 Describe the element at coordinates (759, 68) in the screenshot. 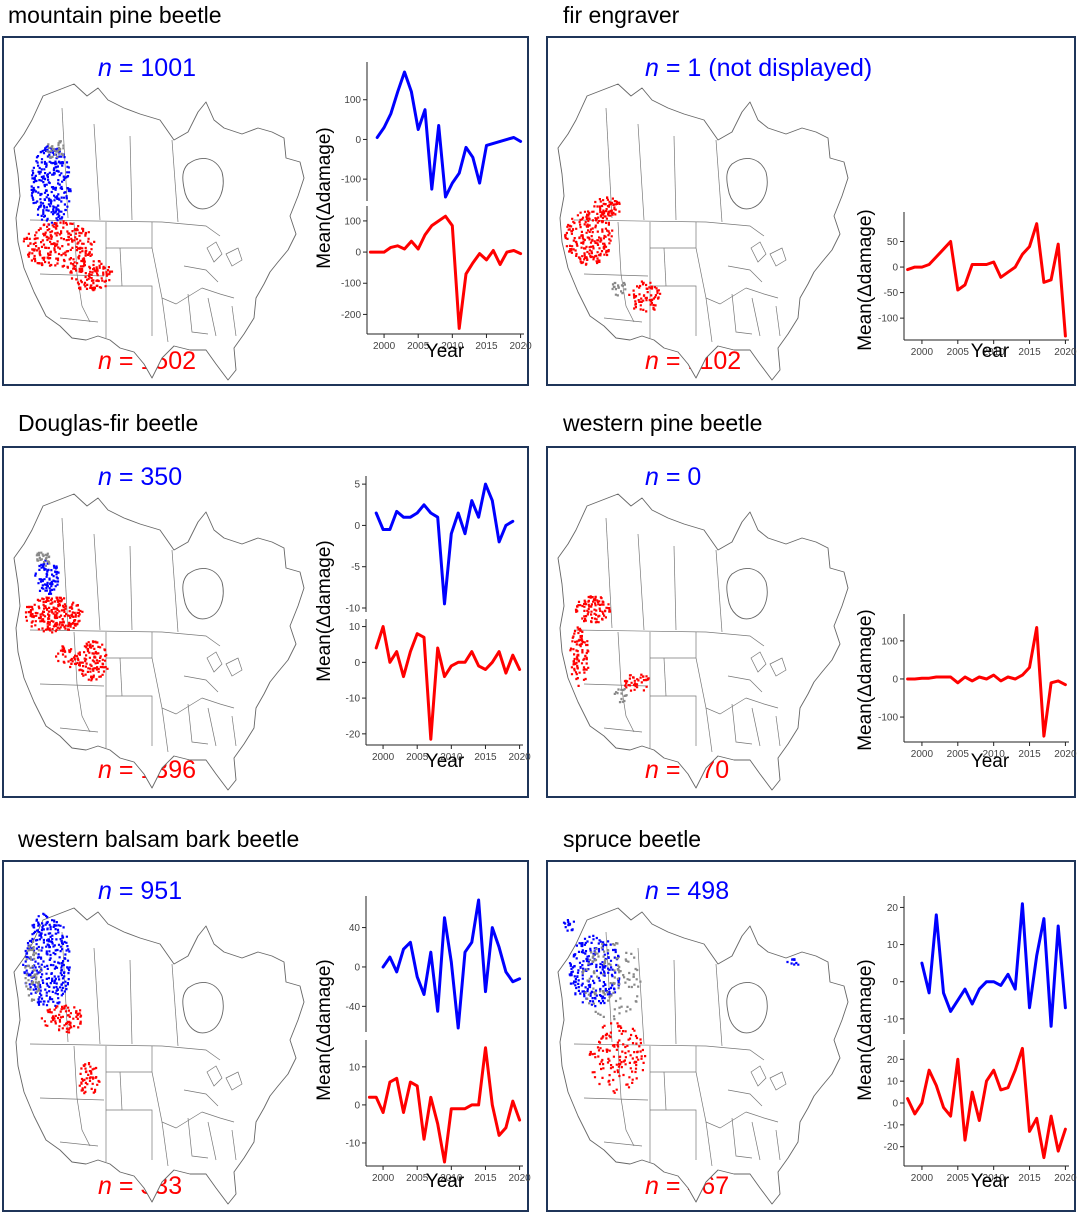

I see `n-canada-fir-engraver: n = 1 (not displayed)` at that location.